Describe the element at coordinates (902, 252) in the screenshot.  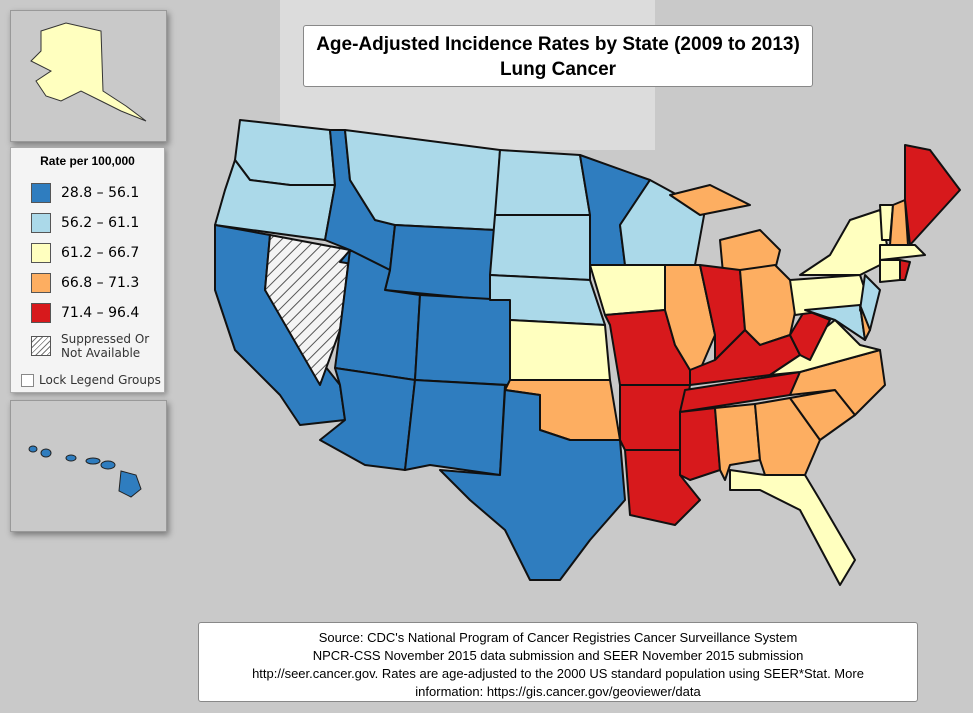
I see `state-MA` at that location.